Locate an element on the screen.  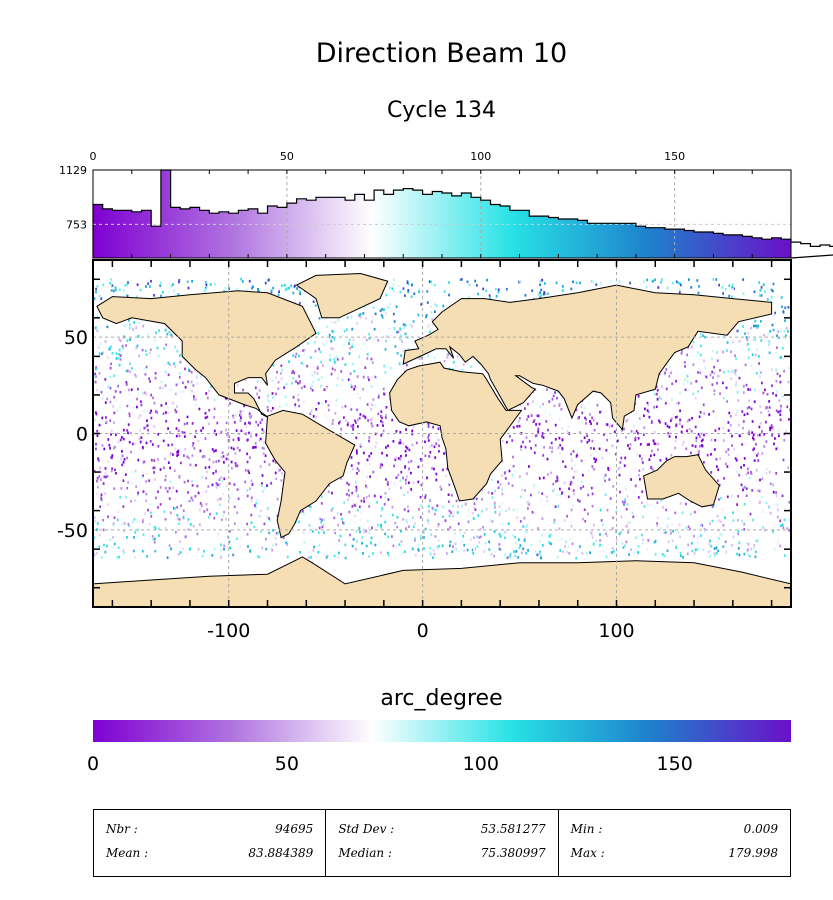
map-x-tick-label: 0 is located at coordinates (423, 631).